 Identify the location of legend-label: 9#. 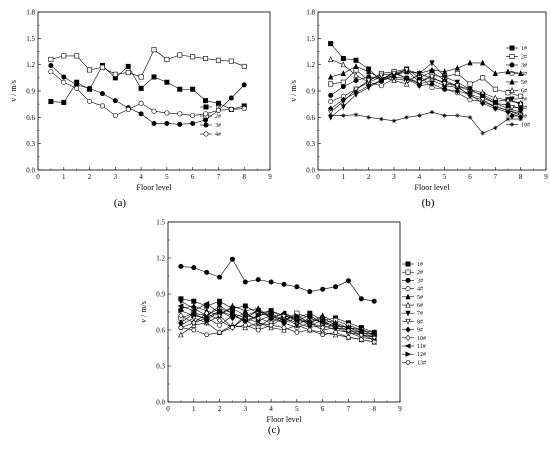
(524, 117).